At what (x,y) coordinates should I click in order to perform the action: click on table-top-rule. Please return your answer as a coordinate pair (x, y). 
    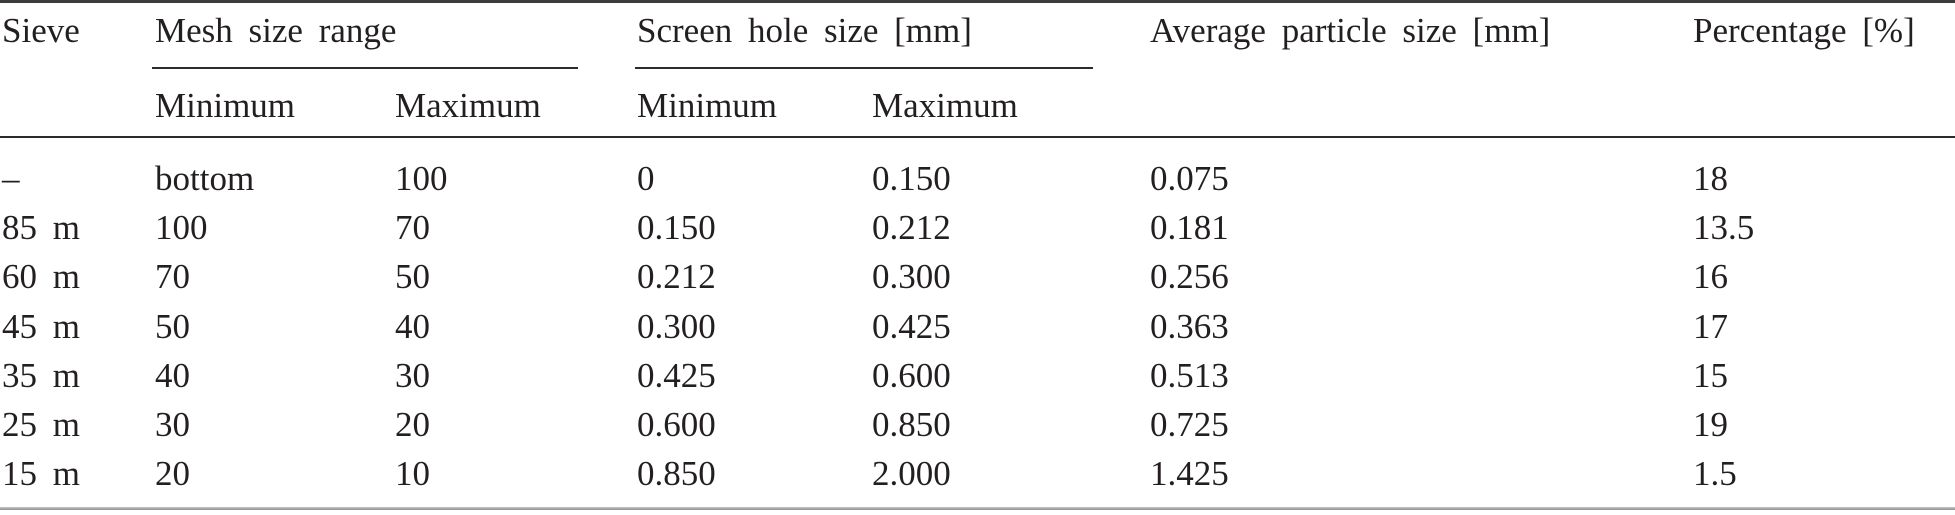
    Looking at the image, I should click on (977, 1).